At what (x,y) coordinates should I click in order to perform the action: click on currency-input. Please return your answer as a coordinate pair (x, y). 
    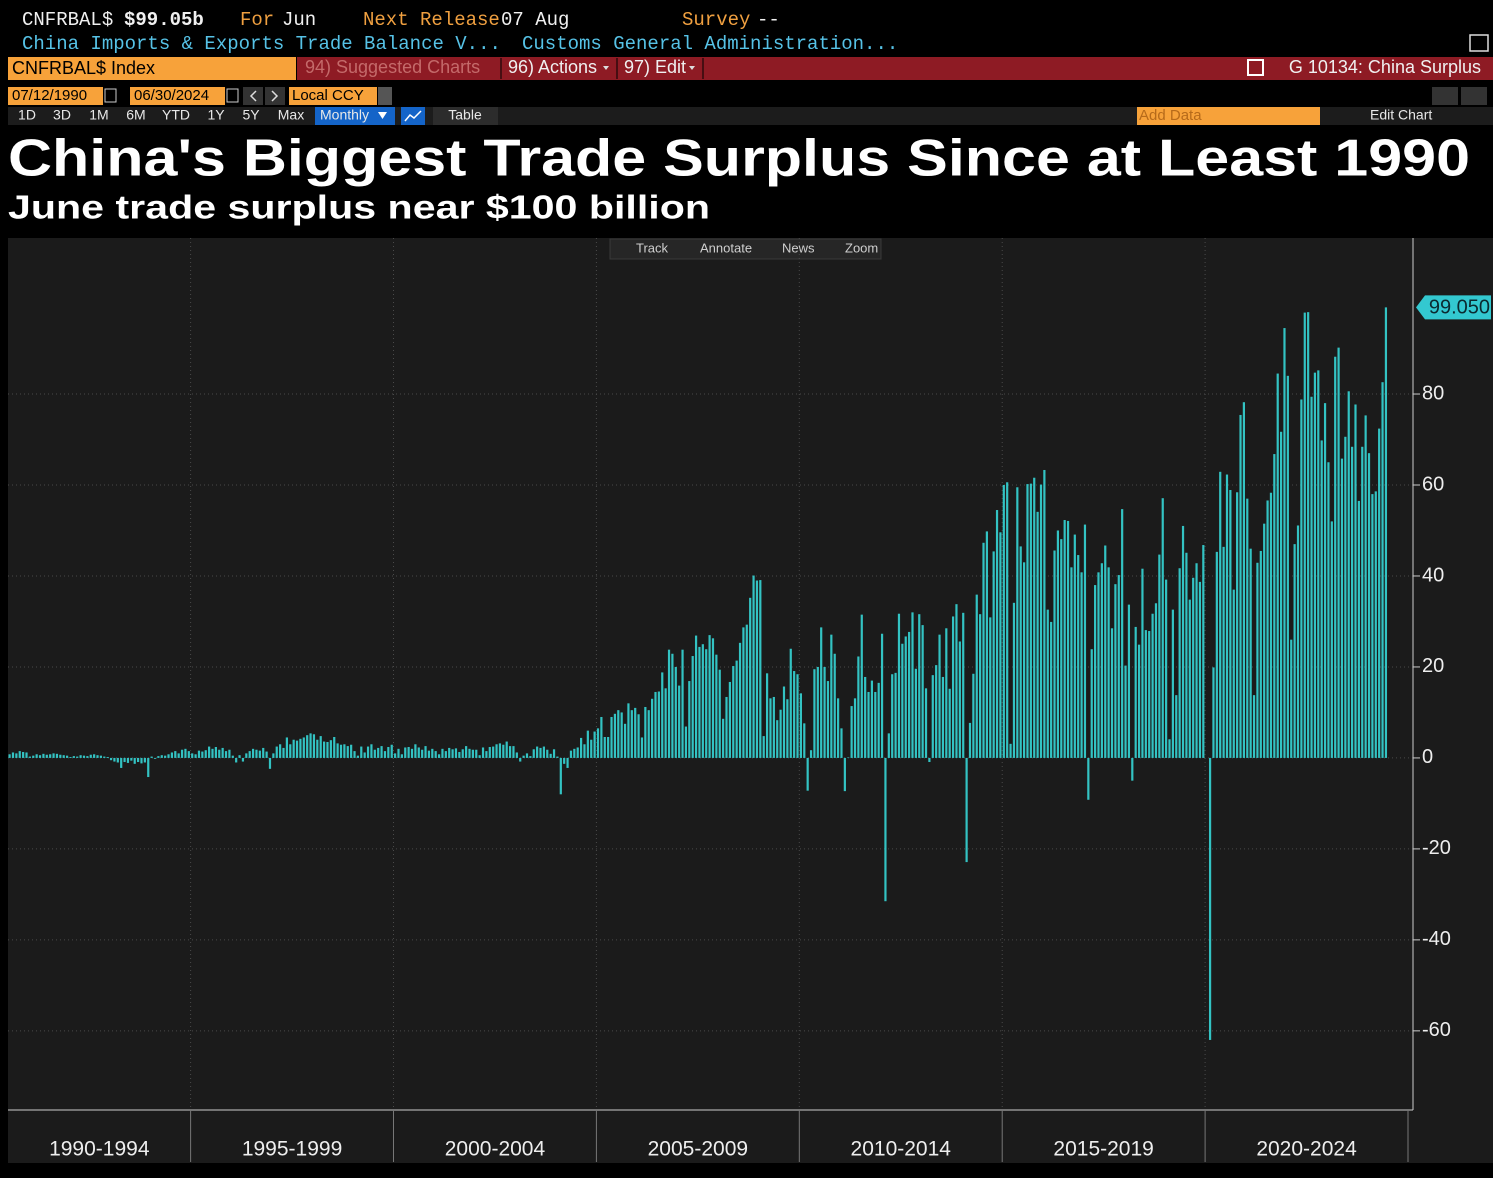
    Looking at the image, I should click on (333, 96).